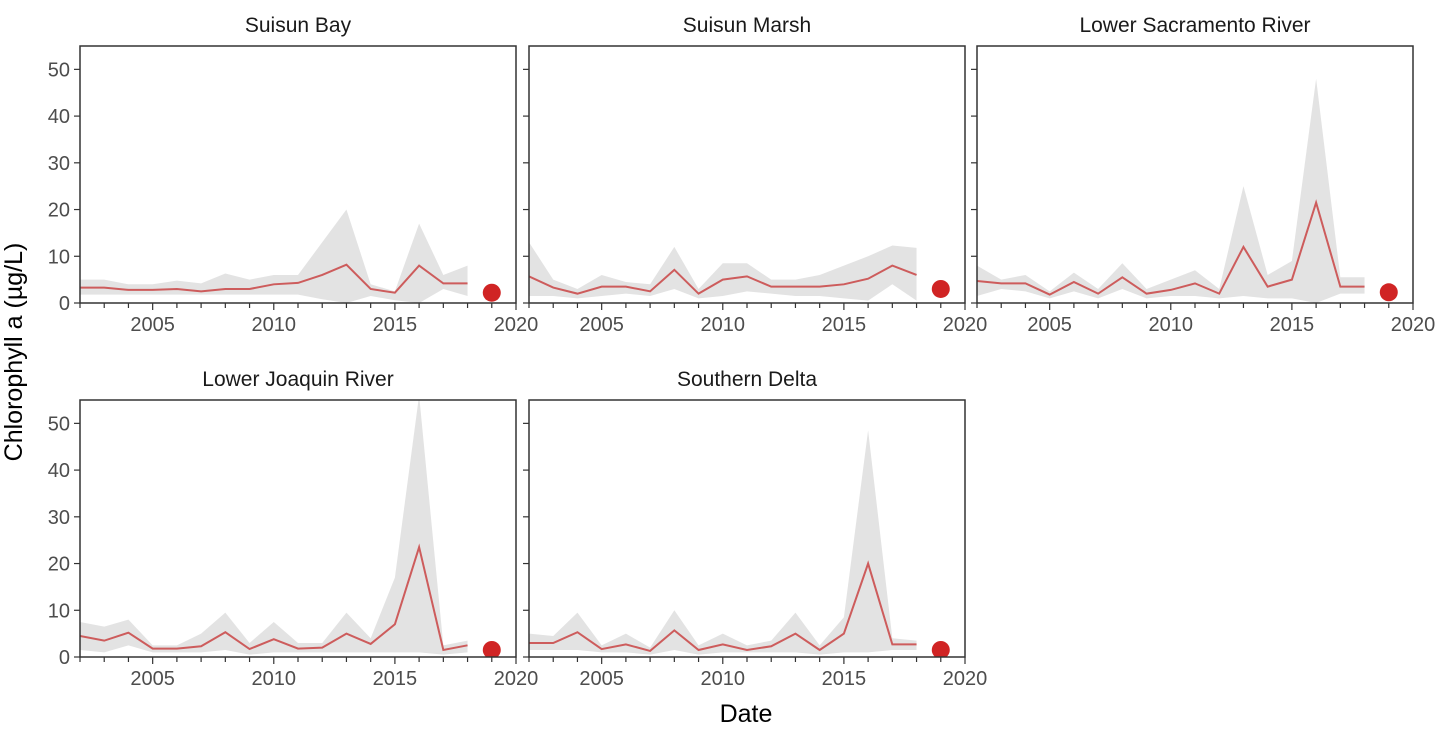 The width and height of the screenshot is (1440, 734). Describe the element at coordinates (747, 379) in the screenshot. I see `panel-title: Southern Delta` at that location.